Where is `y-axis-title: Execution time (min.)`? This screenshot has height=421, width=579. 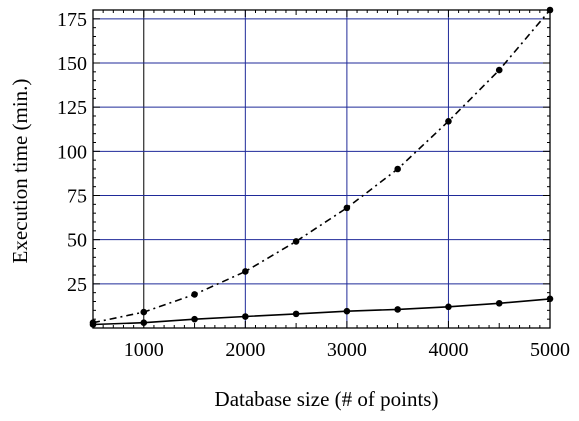 y-axis-title: Execution time (min.) is located at coordinates (20, 171).